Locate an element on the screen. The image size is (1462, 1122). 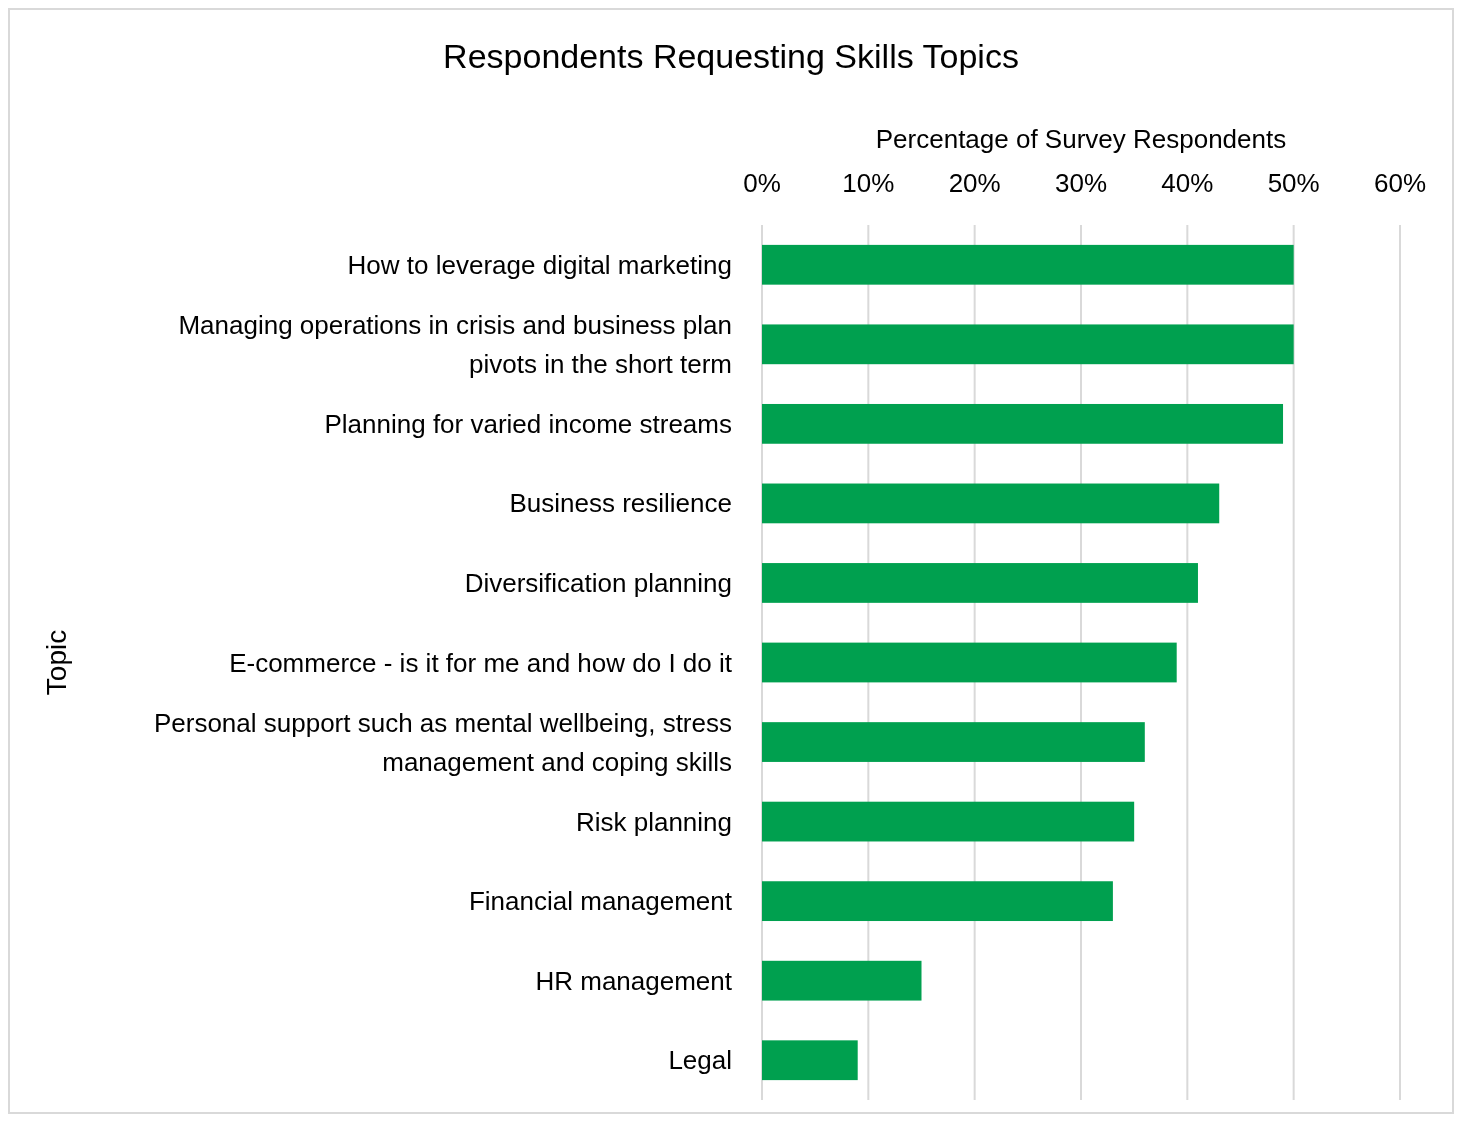
chart-title: Respondents Requesting Skills Topics is located at coordinates (731, 56).